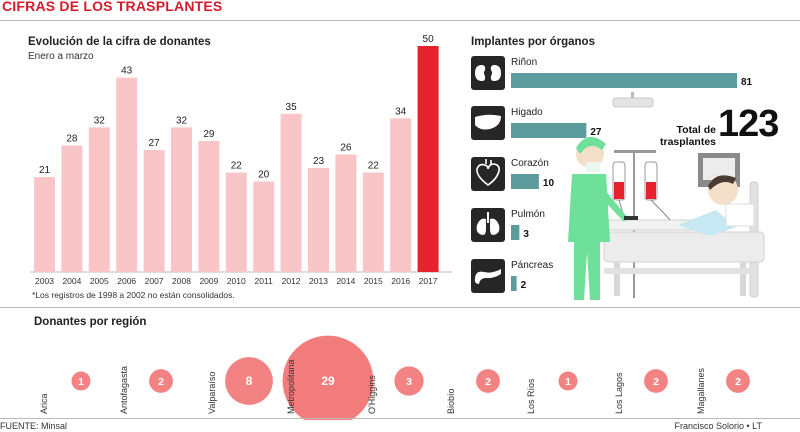 This screenshot has width=800, height=432. What do you see at coordinates (346, 147) in the screenshot?
I see `bar-value-label: 26` at bounding box center [346, 147].